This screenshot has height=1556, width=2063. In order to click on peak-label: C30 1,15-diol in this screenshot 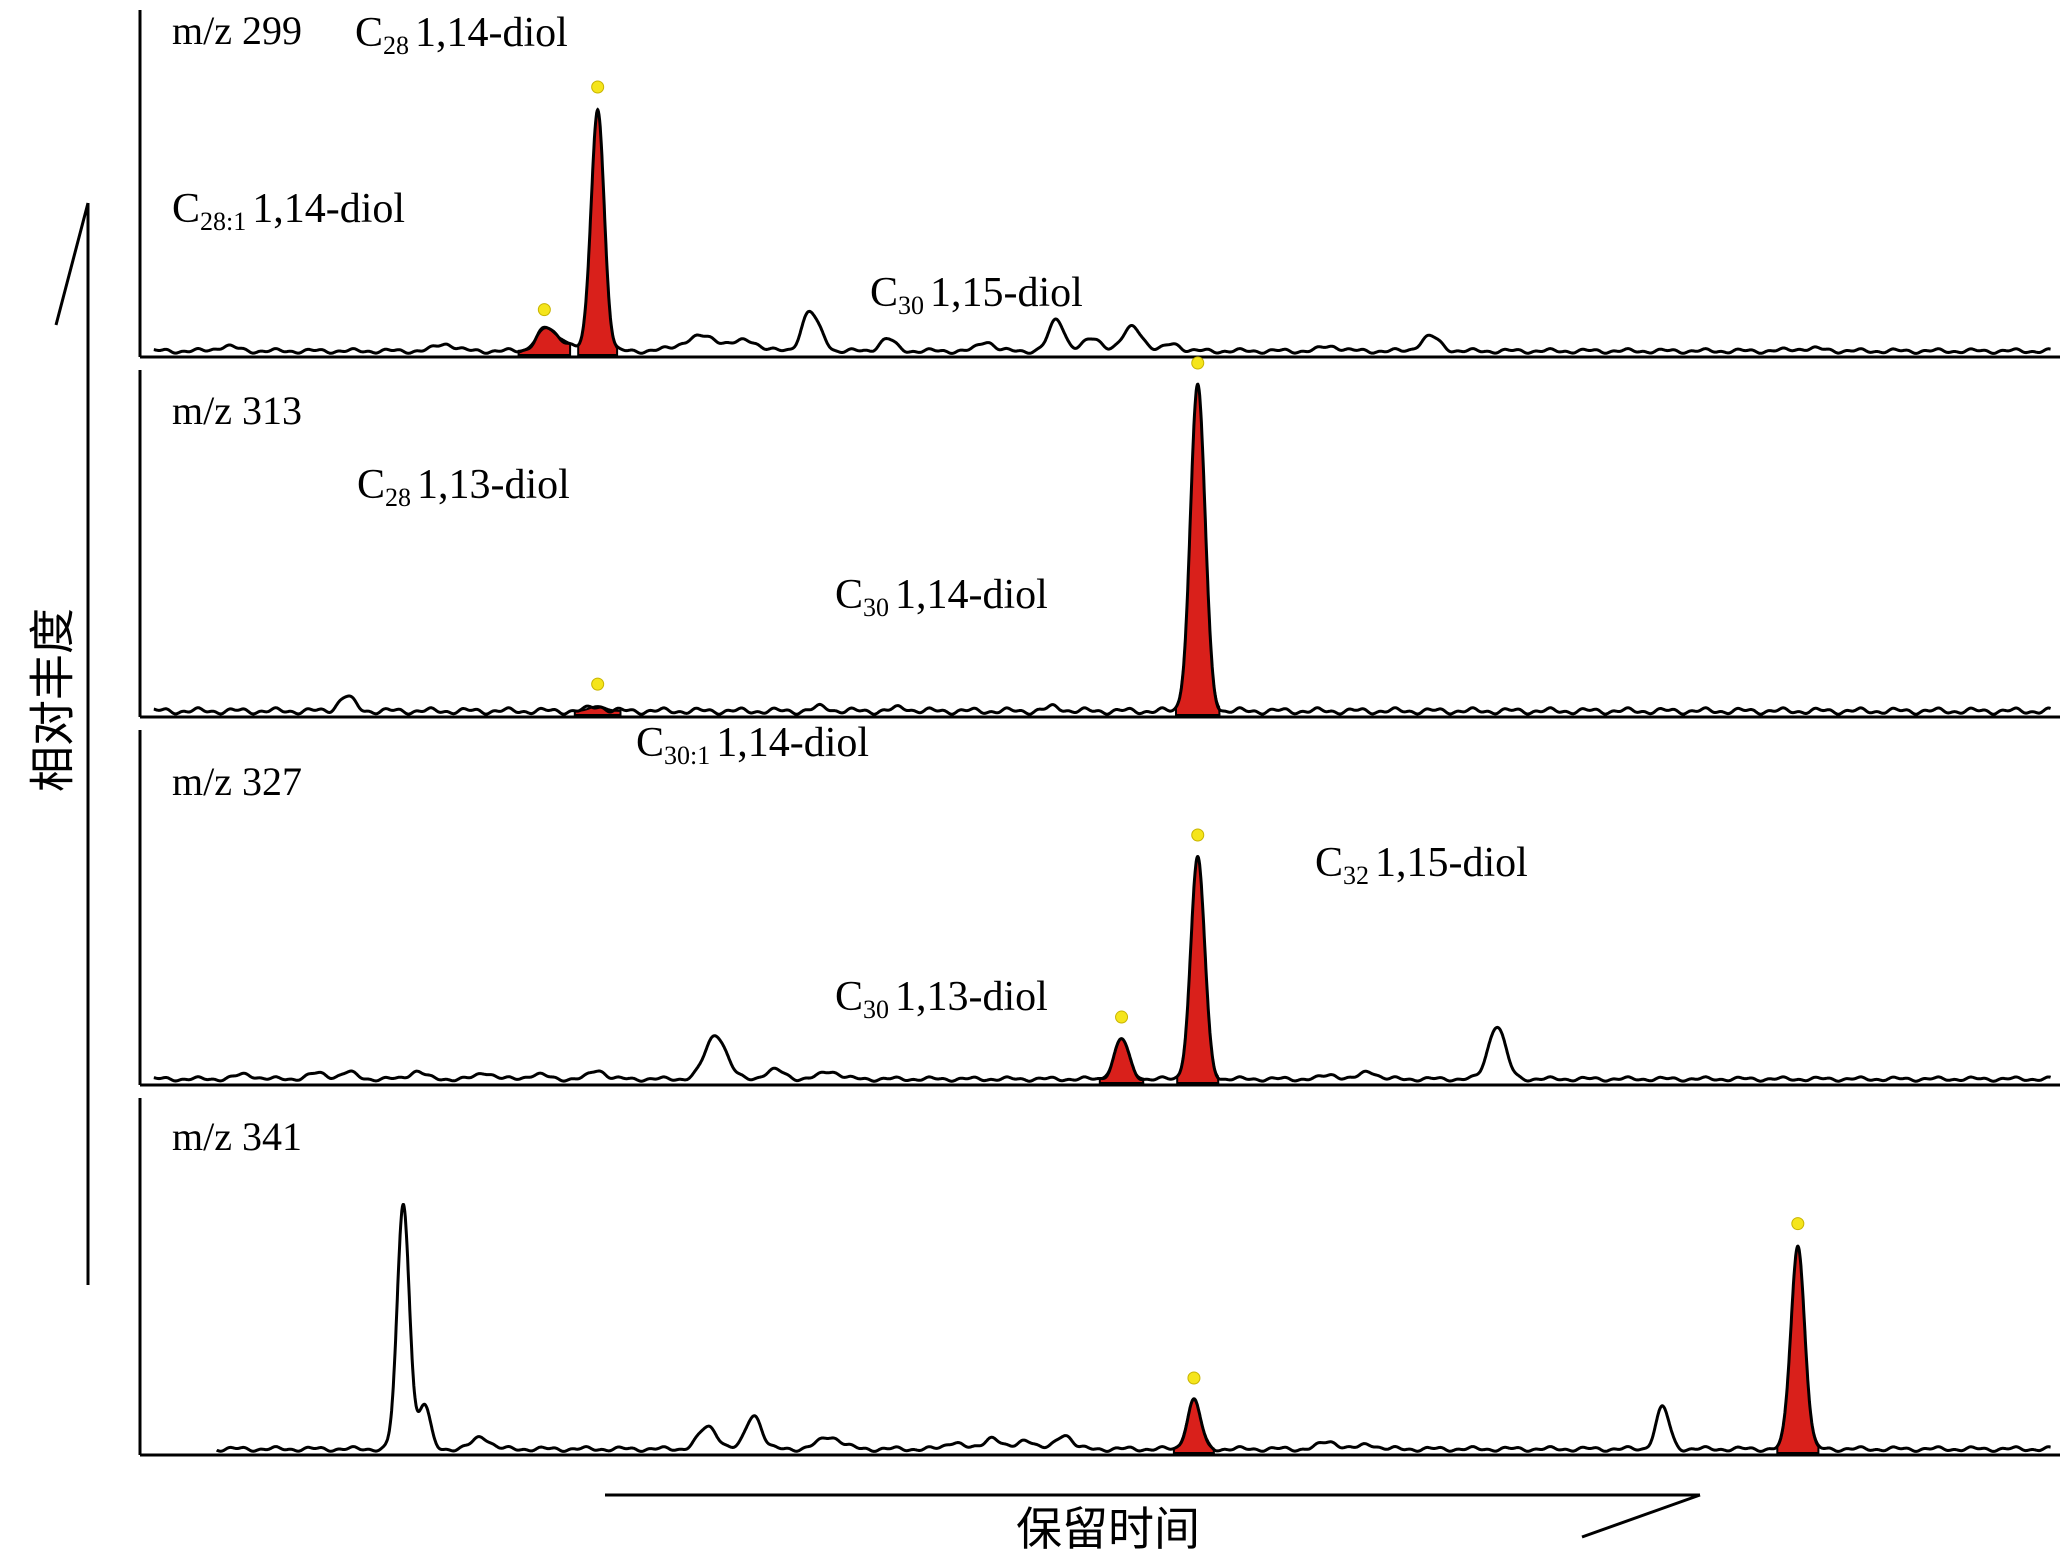, I will do `click(976, 295)`.